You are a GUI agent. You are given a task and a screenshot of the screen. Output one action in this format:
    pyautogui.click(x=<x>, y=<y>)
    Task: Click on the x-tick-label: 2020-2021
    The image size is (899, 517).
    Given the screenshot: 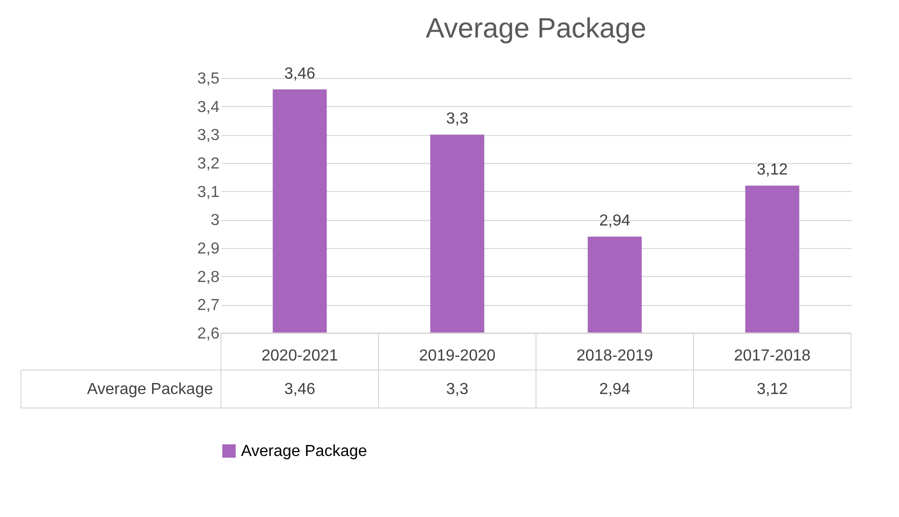 What is the action you would take?
    pyautogui.click(x=299, y=356)
    